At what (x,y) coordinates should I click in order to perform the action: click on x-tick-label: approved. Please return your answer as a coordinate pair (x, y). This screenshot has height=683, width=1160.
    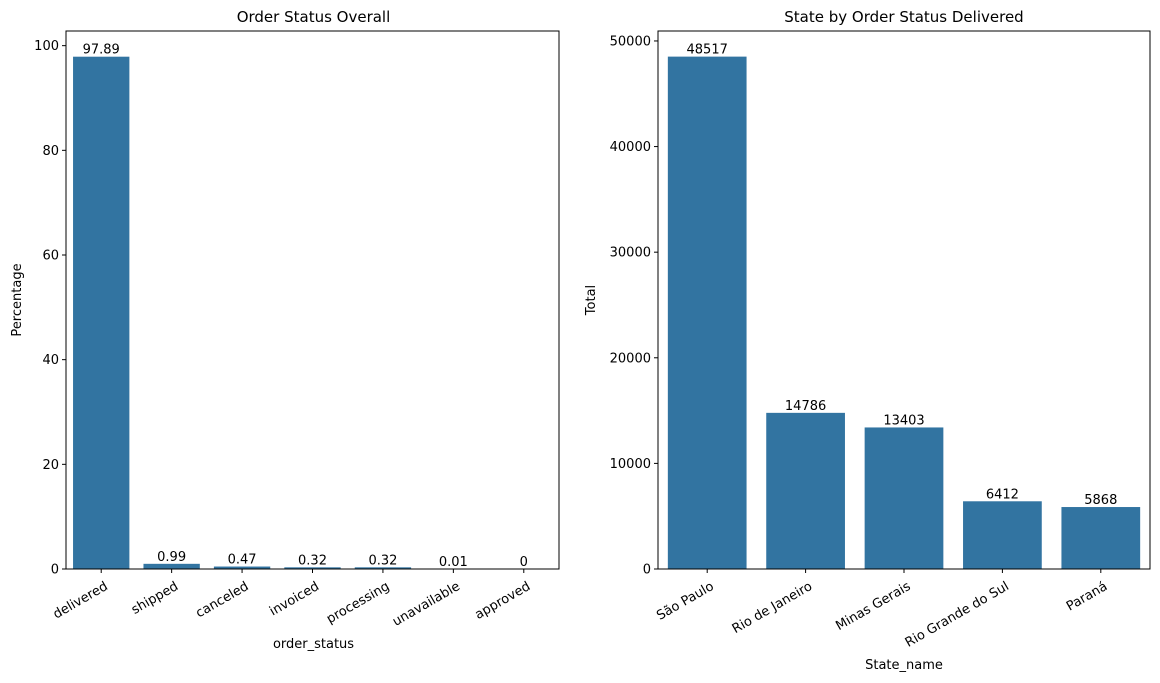
    Looking at the image, I should click on (502, 601).